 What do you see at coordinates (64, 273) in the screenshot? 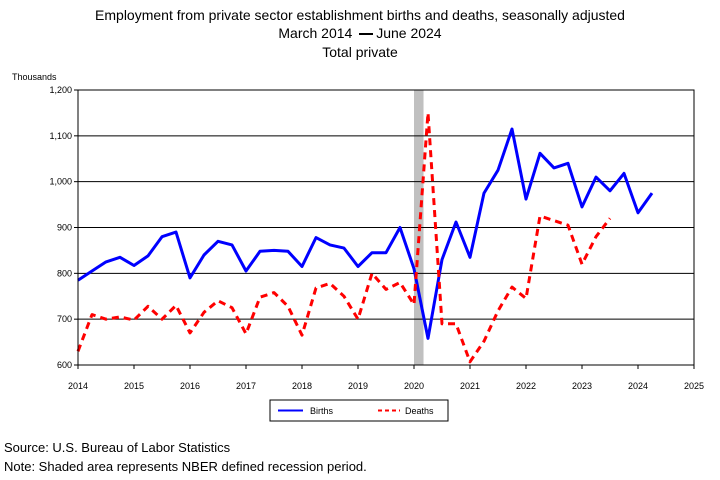
I see `y-tick-label: 800` at bounding box center [64, 273].